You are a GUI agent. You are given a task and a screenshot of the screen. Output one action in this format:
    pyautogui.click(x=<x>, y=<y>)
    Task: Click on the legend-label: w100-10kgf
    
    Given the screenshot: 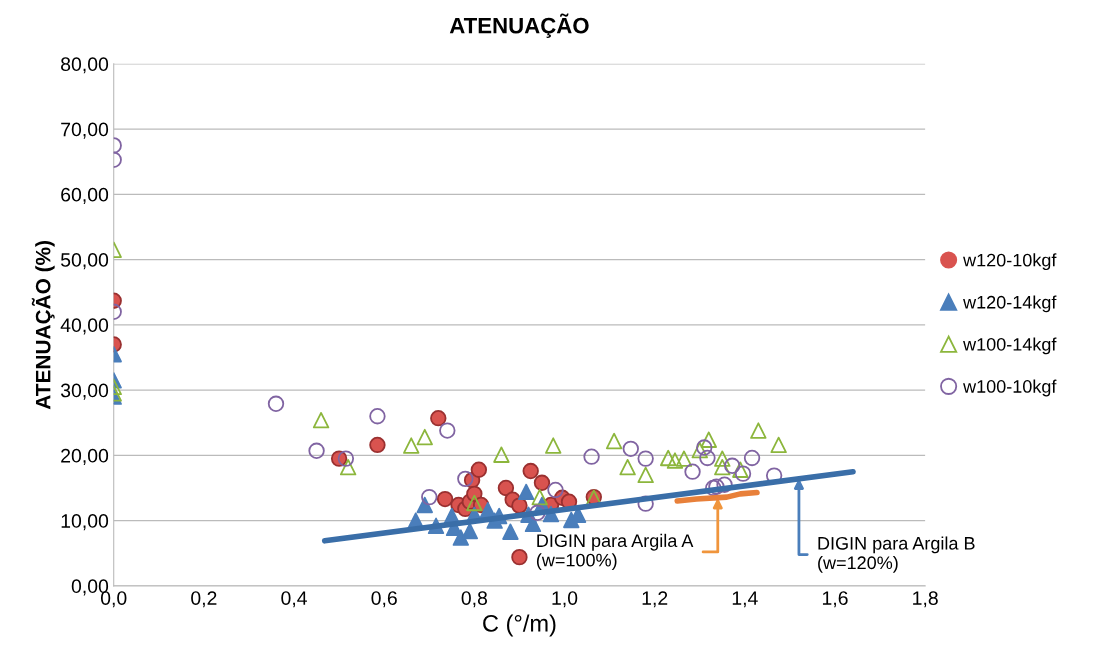 What is the action you would take?
    pyautogui.click(x=1010, y=388)
    